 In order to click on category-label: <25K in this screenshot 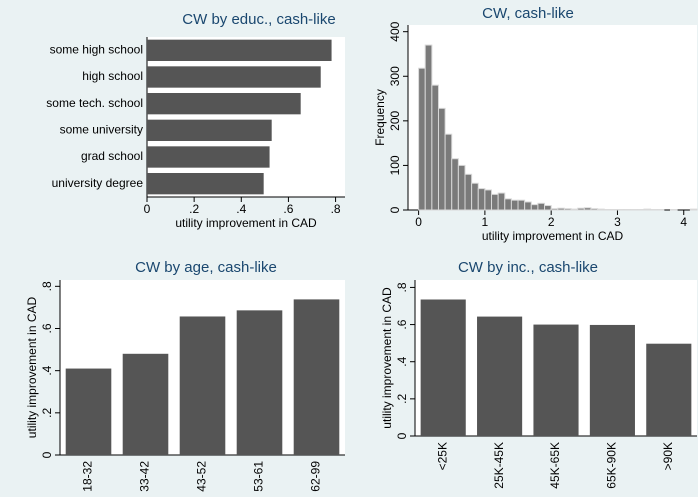, I will do `click(442, 456)`.